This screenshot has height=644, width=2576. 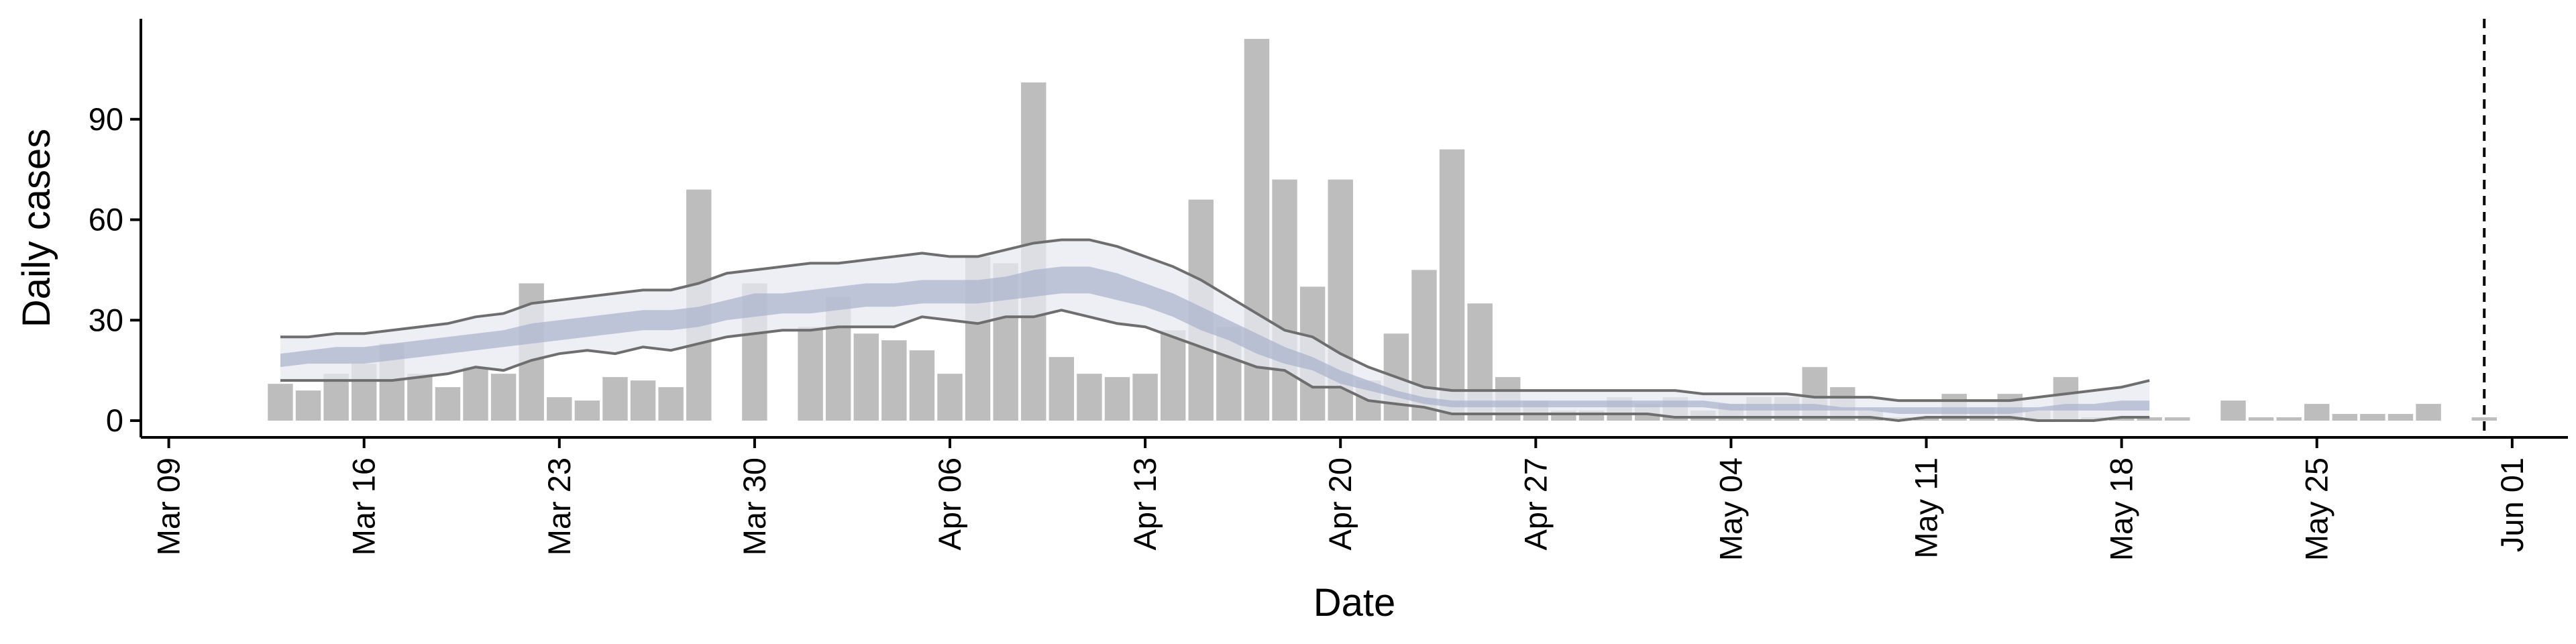 What do you see at coordinates (1730, 509) in the screenshot?
I see `x-tick-label: May 04` at bounding box center [1730, 509].